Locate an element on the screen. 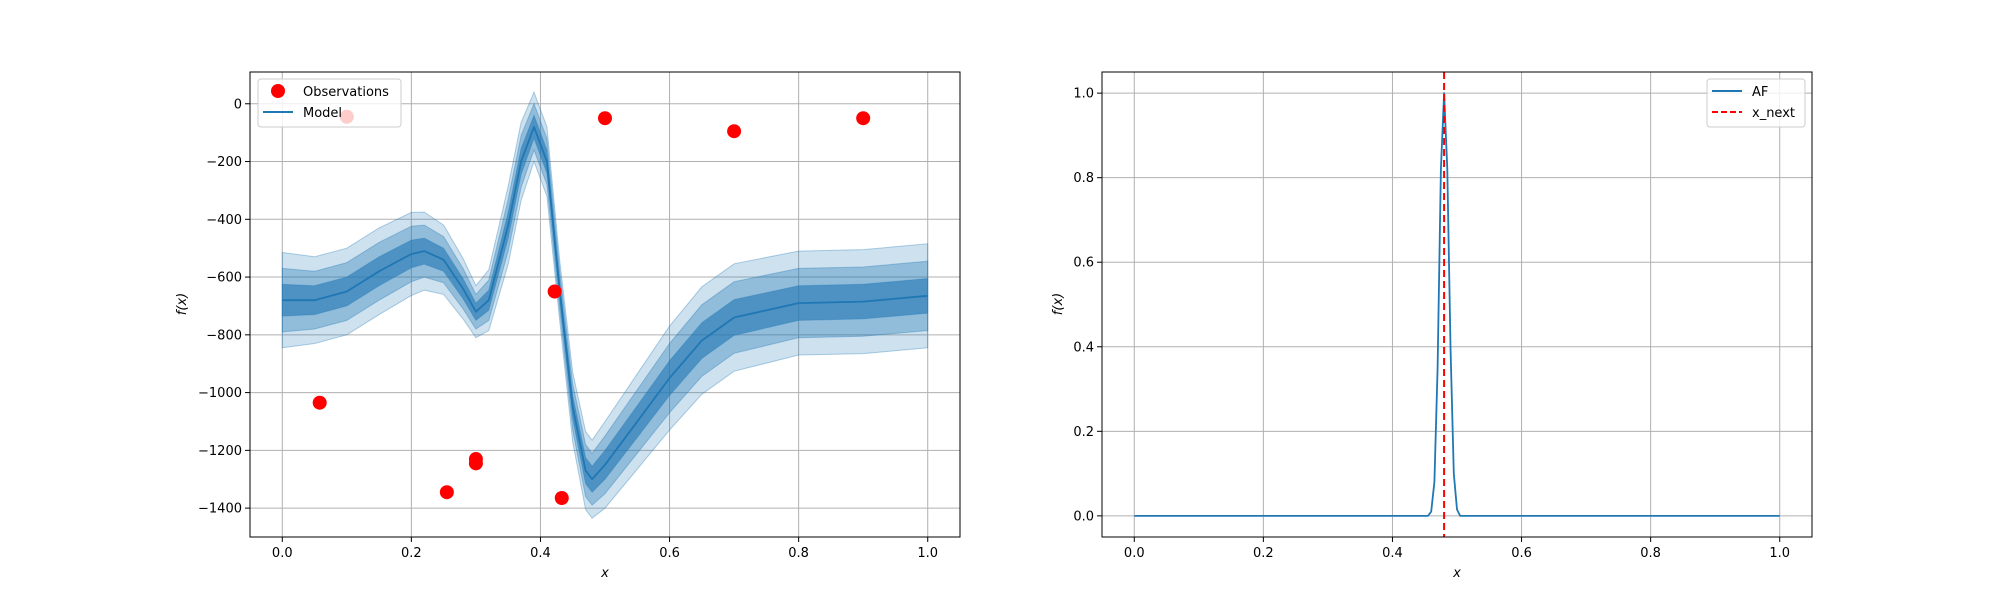 The height and width of the screenshot is (600, 2000). model-x-tick-label: 0.6 is located at coordinates (669, 553).